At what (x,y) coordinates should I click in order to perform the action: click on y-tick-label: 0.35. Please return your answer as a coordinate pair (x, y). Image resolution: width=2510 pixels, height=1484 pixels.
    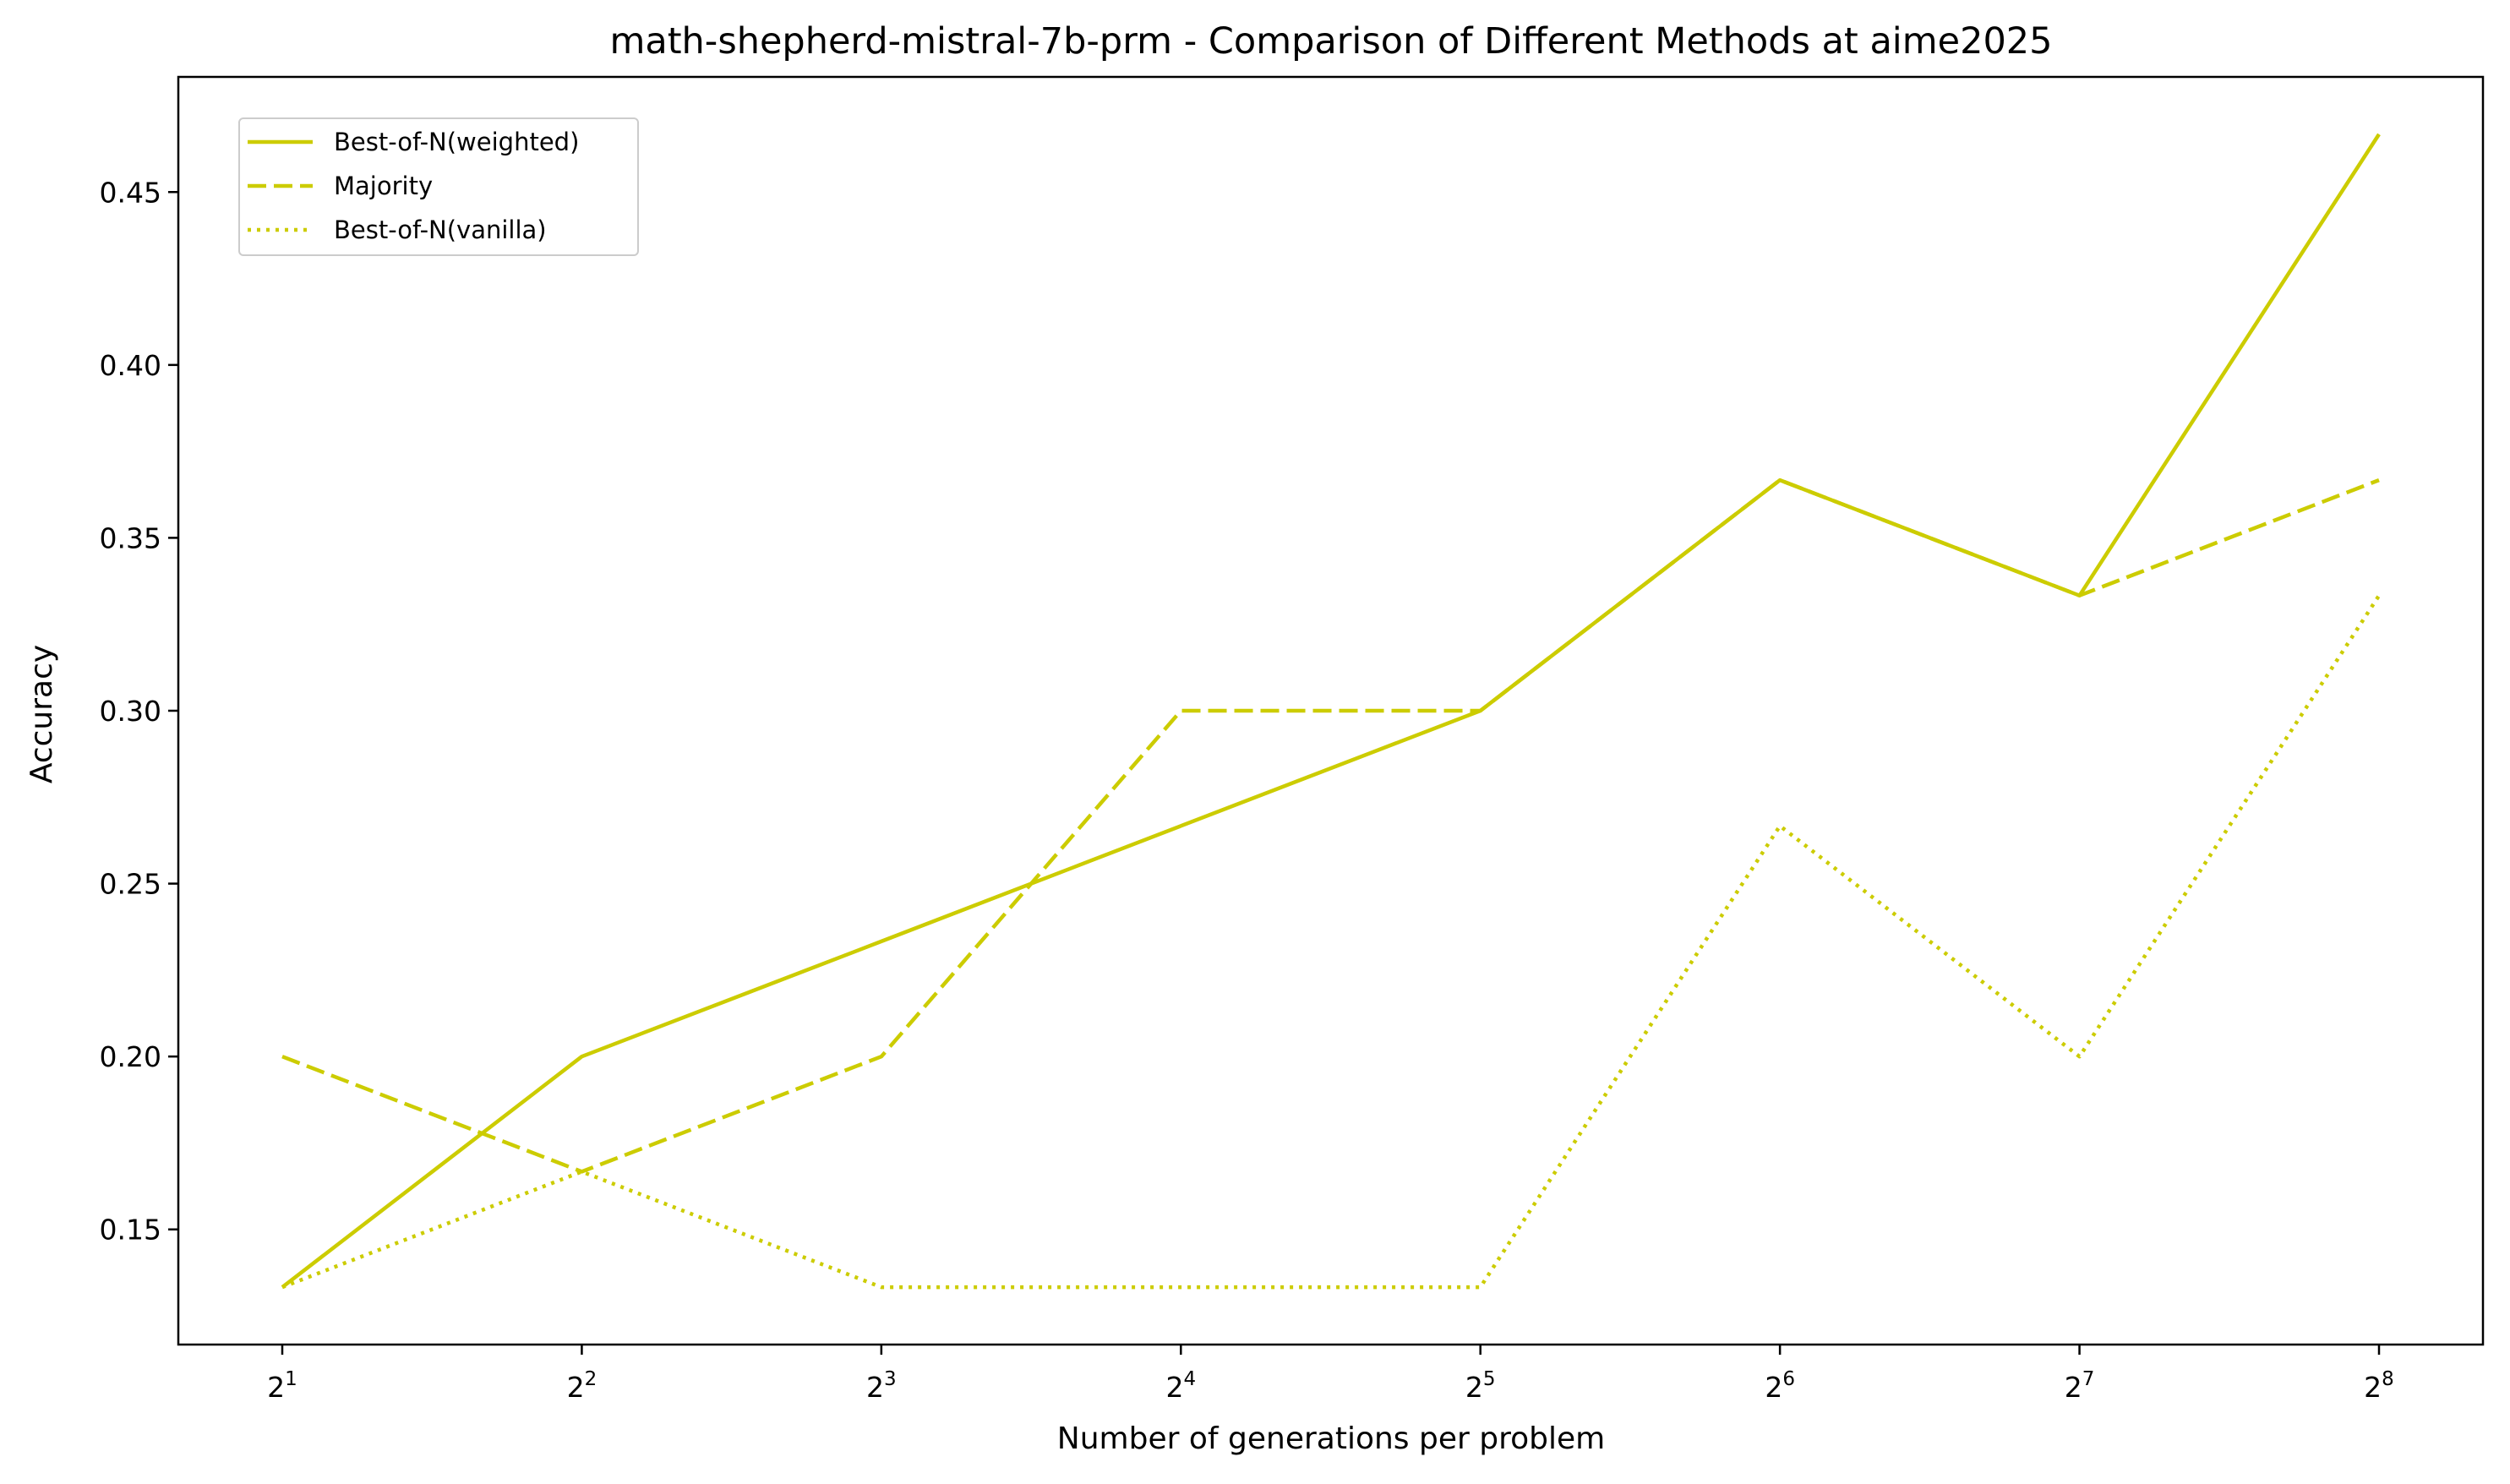
    Looking at the image, I should click on (131, 537).